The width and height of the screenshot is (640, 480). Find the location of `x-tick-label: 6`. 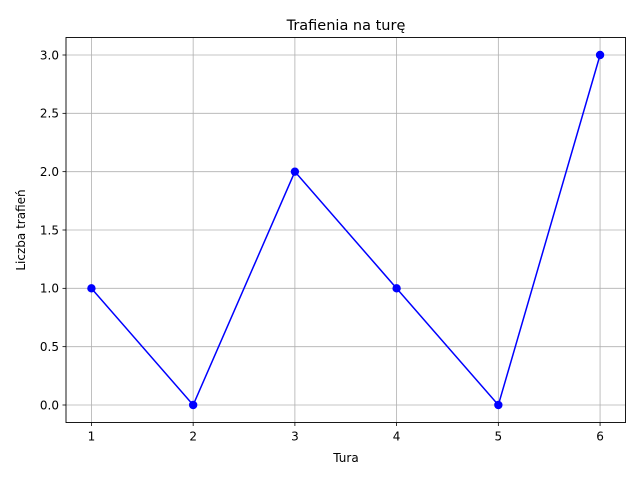

x-tick-label: 6 is located at coordinates (600, 437).